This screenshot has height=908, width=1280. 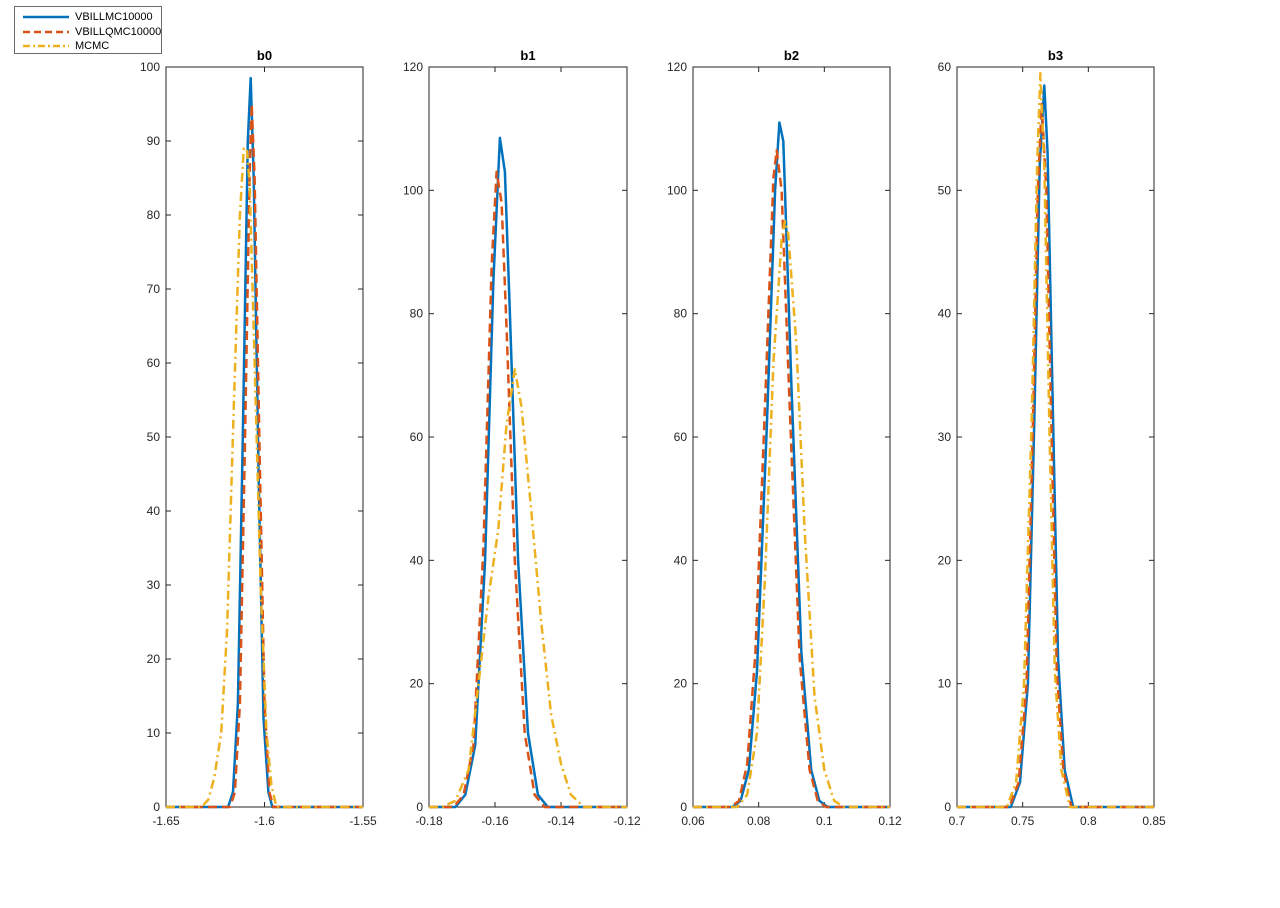 What do you see at coordinates (495, 821) in the screenshot?
I see `x-tick-label: -0.16` at bounding box center [495, 821].